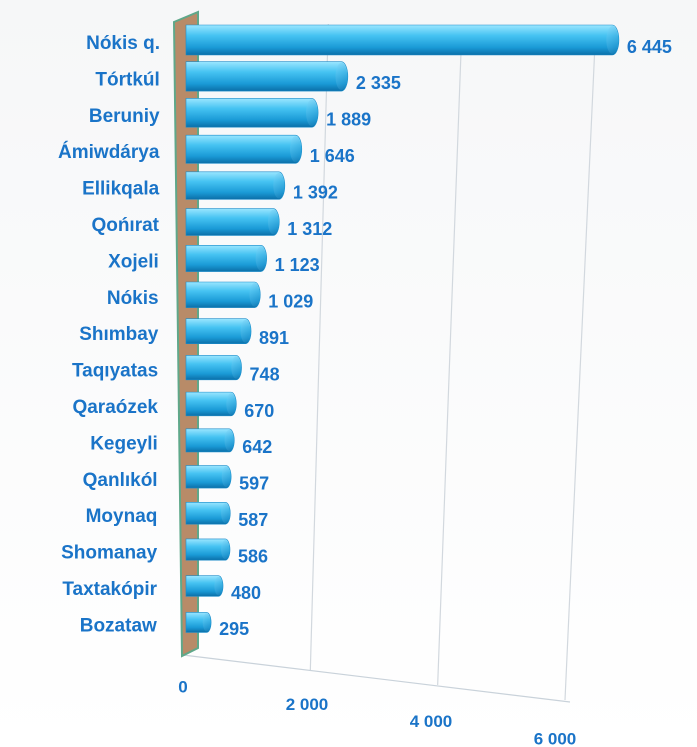 The width and height of the screenshot is (697, 747). What do you see at coordinates (122, 516) in the screenshot?
I see `y-tick-label: Moynaq` at bounding box center [122, 516].